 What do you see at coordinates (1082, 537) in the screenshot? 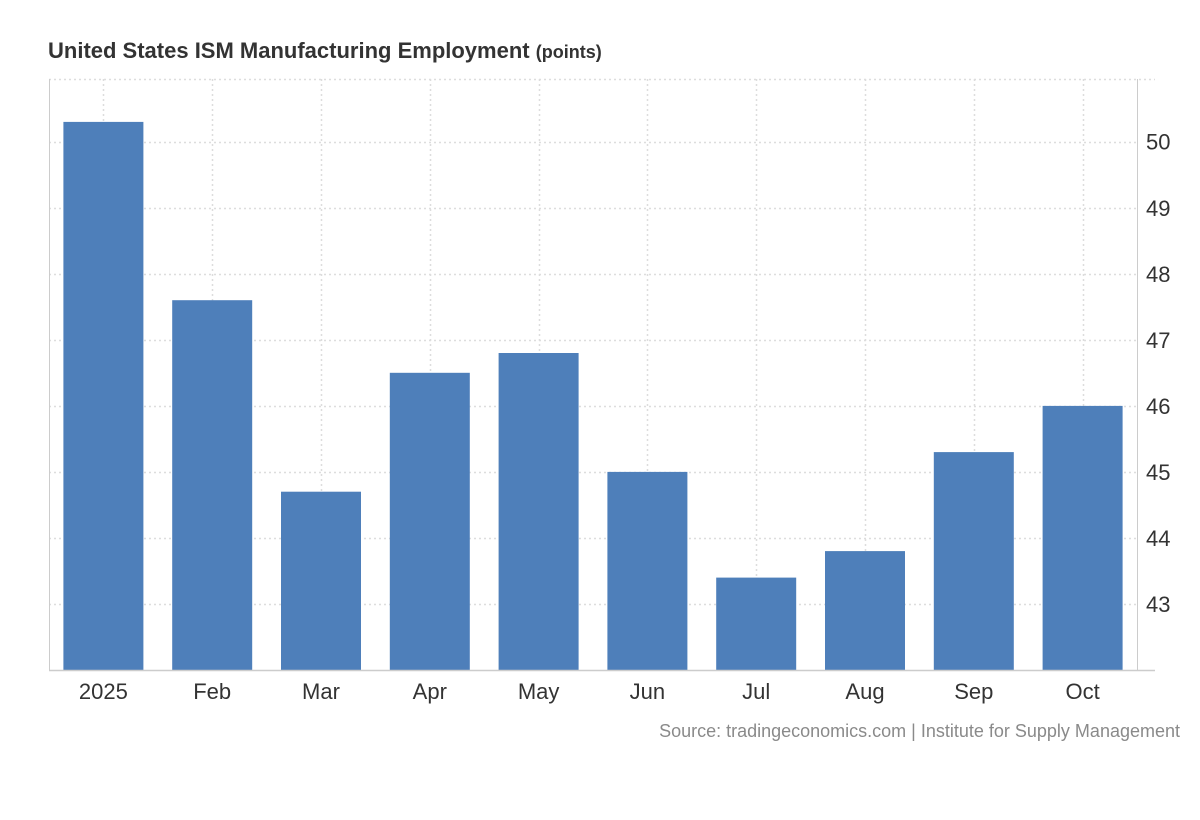
I see `bar-oct` at bounding box center [1082, 537].